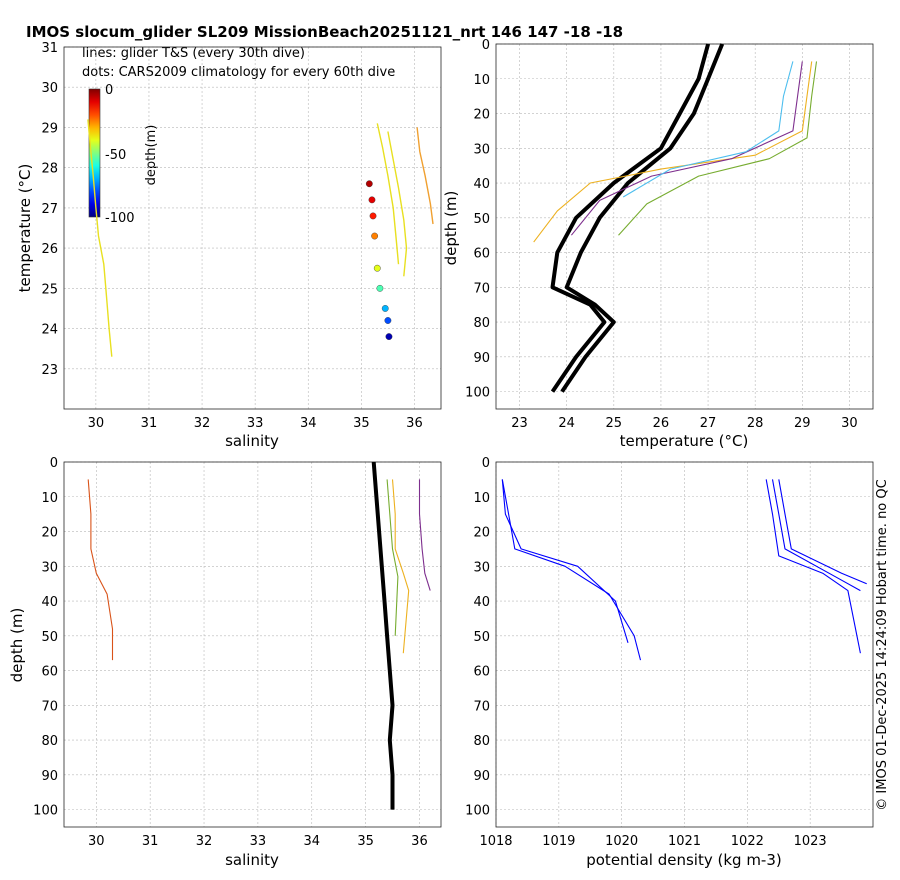 This screenshot has width=900, height=880. Describe the element at coordinates (151, 155) in the screenshot. I see `colorbar-label: depth(m)` at that location.